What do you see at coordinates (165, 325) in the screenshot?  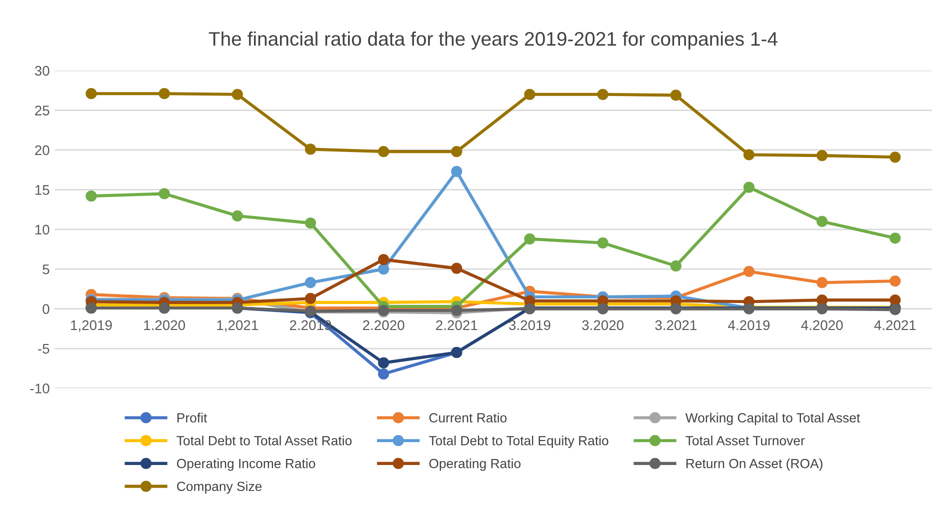 I see `x-tick-label: 1.2020` at bounding box center [165, 325].